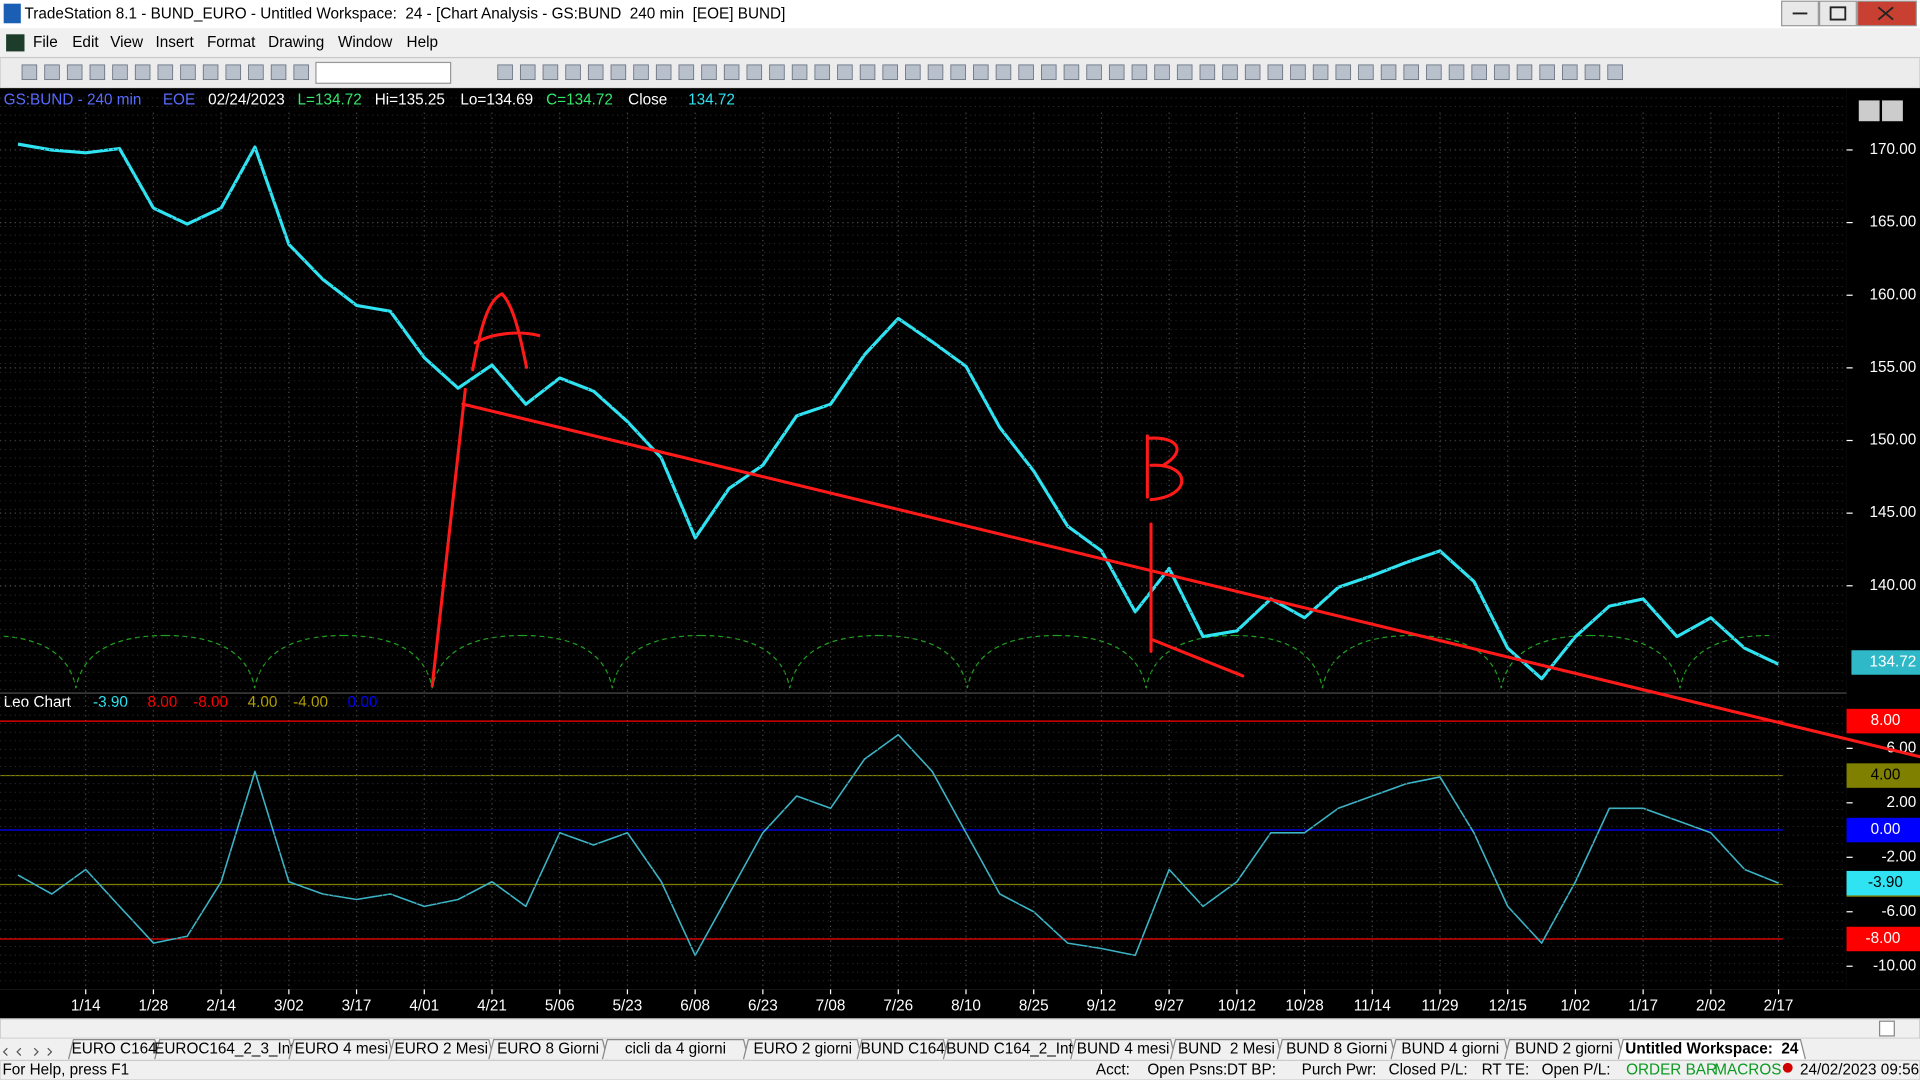 The height and width of the screenshot is (1080, 1920). I want to click on x-tick-label: 9/27, so click(1169, 1006).